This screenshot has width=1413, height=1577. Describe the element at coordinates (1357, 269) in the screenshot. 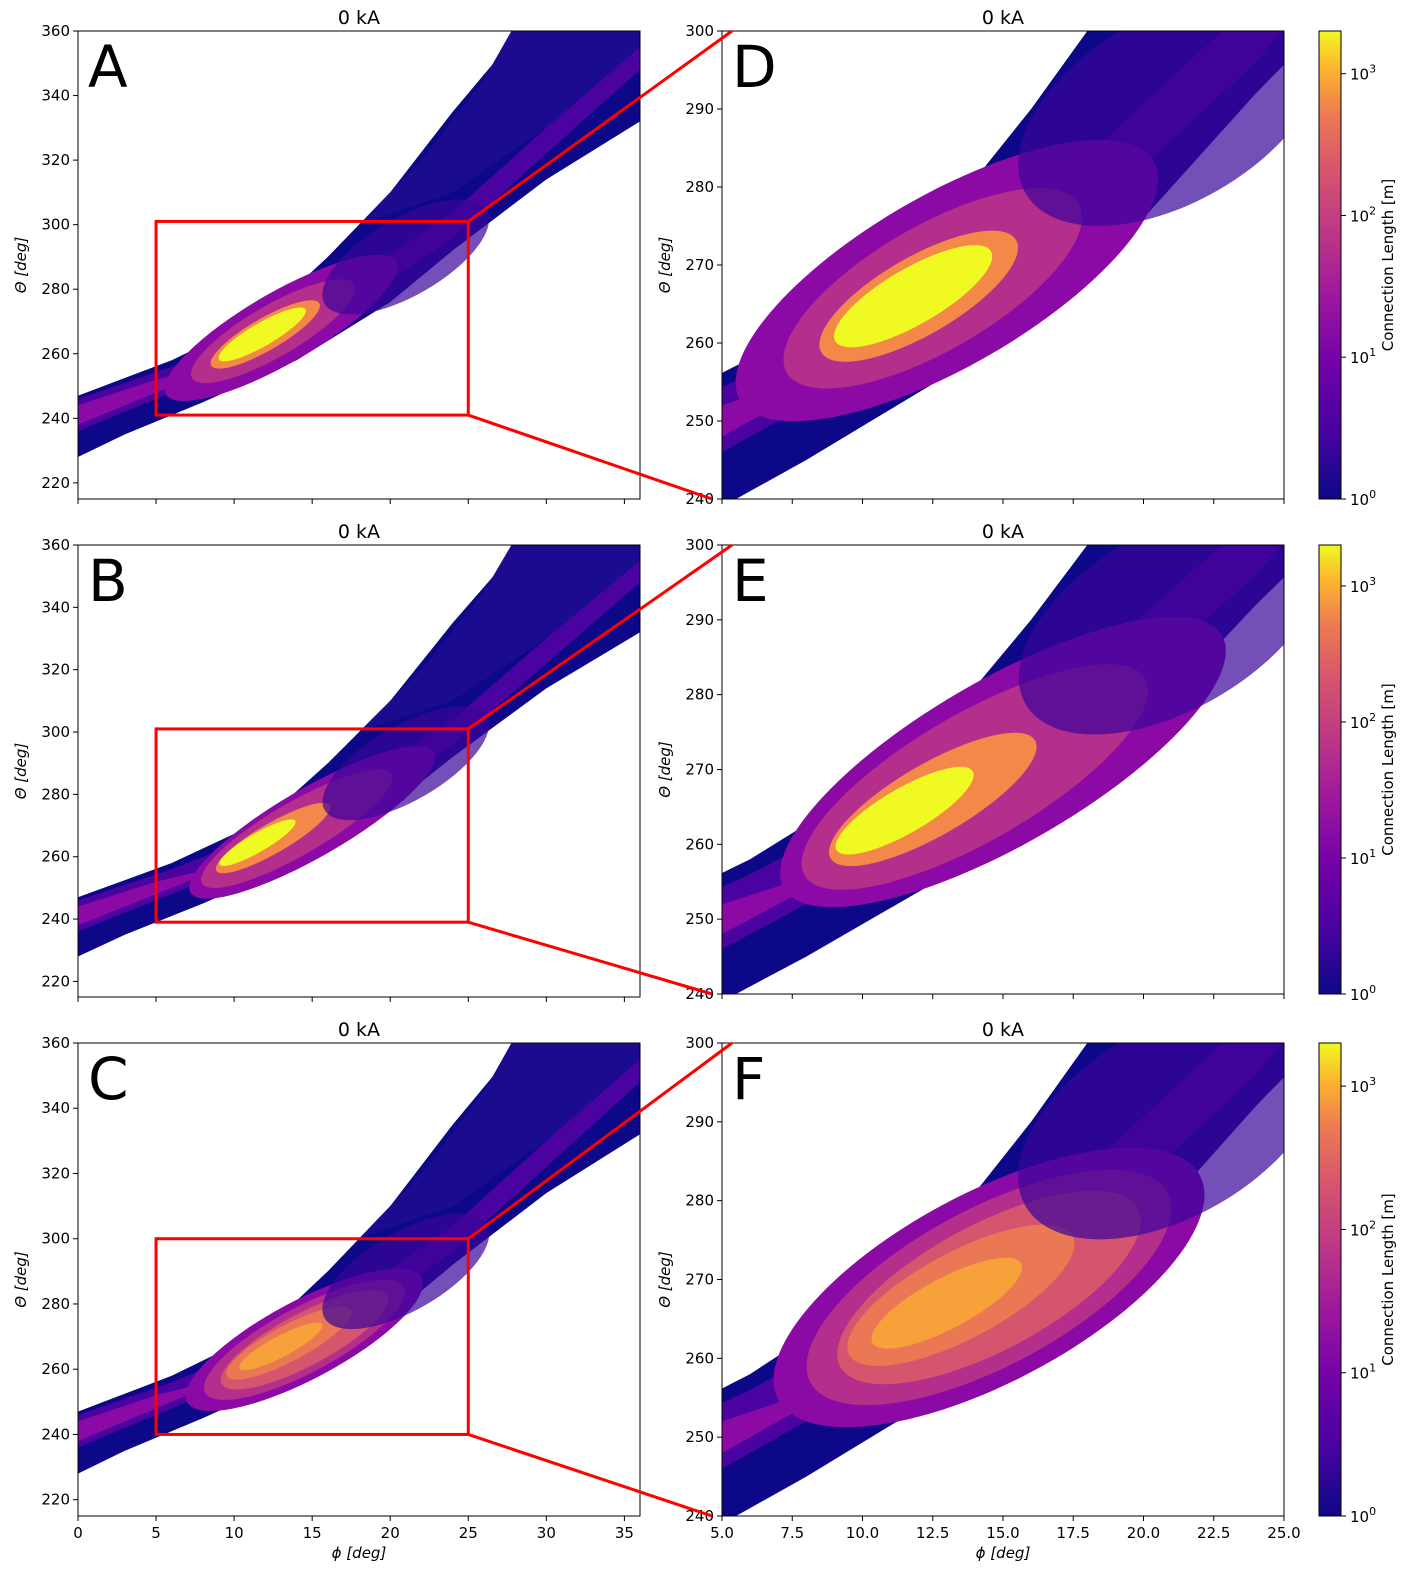

I see `colorbar-1: 10⁰ 10¹ 10² 10³ Connection Length [m]` at that location.